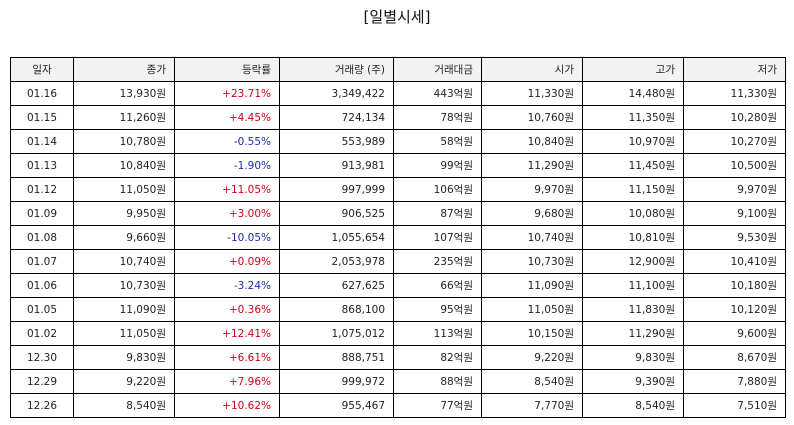  What do you see at coordinates (734, 141) in the screenshot?
I see `cell-low: 10,270원` at bounding box center [734, 141].